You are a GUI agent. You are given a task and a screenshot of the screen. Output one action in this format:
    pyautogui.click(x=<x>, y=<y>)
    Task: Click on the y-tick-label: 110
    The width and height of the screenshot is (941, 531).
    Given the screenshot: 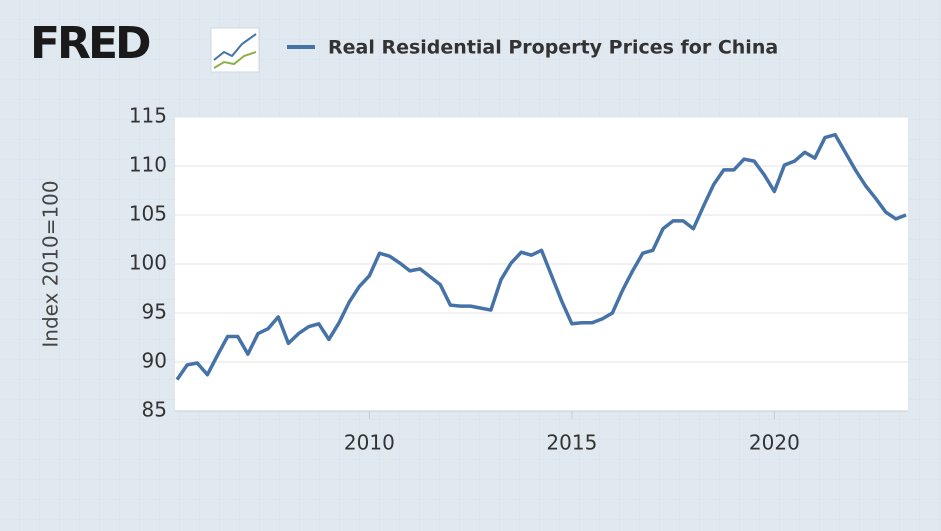 What is the action you would take?
    pyautogui.click(x=148, y=165)
    